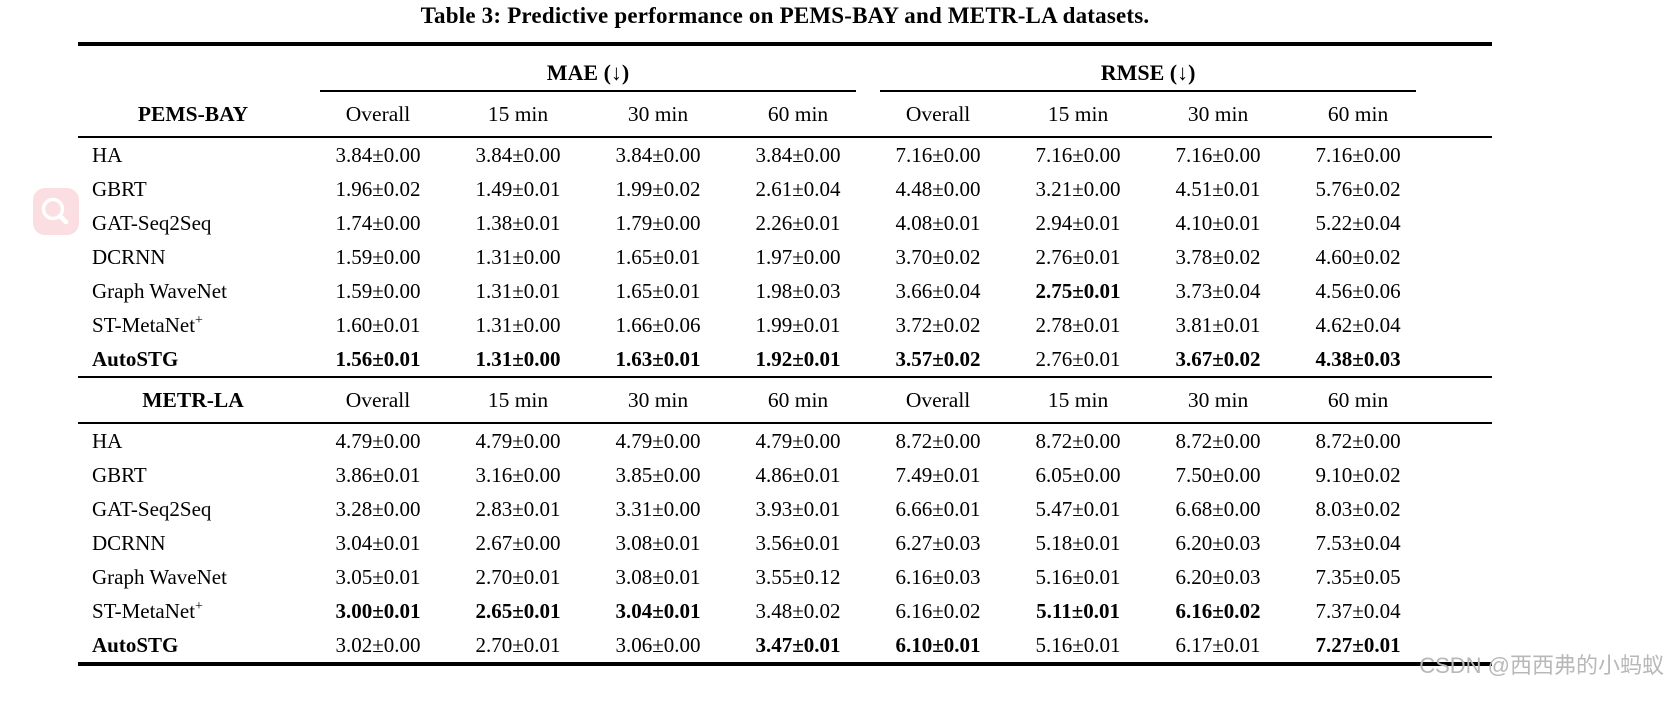  I want to click on metric-group-row: MAE (↓) RMSE (↓), so click(785, 68).